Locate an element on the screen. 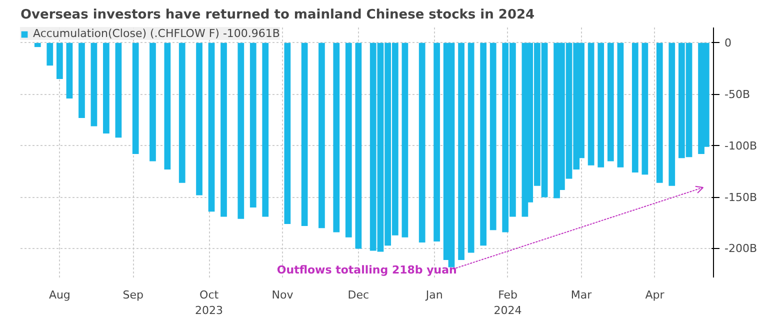 This screenshot has height=328, width=770. x-tick-label: Oct 2023 is located at coordinates (209, 303).